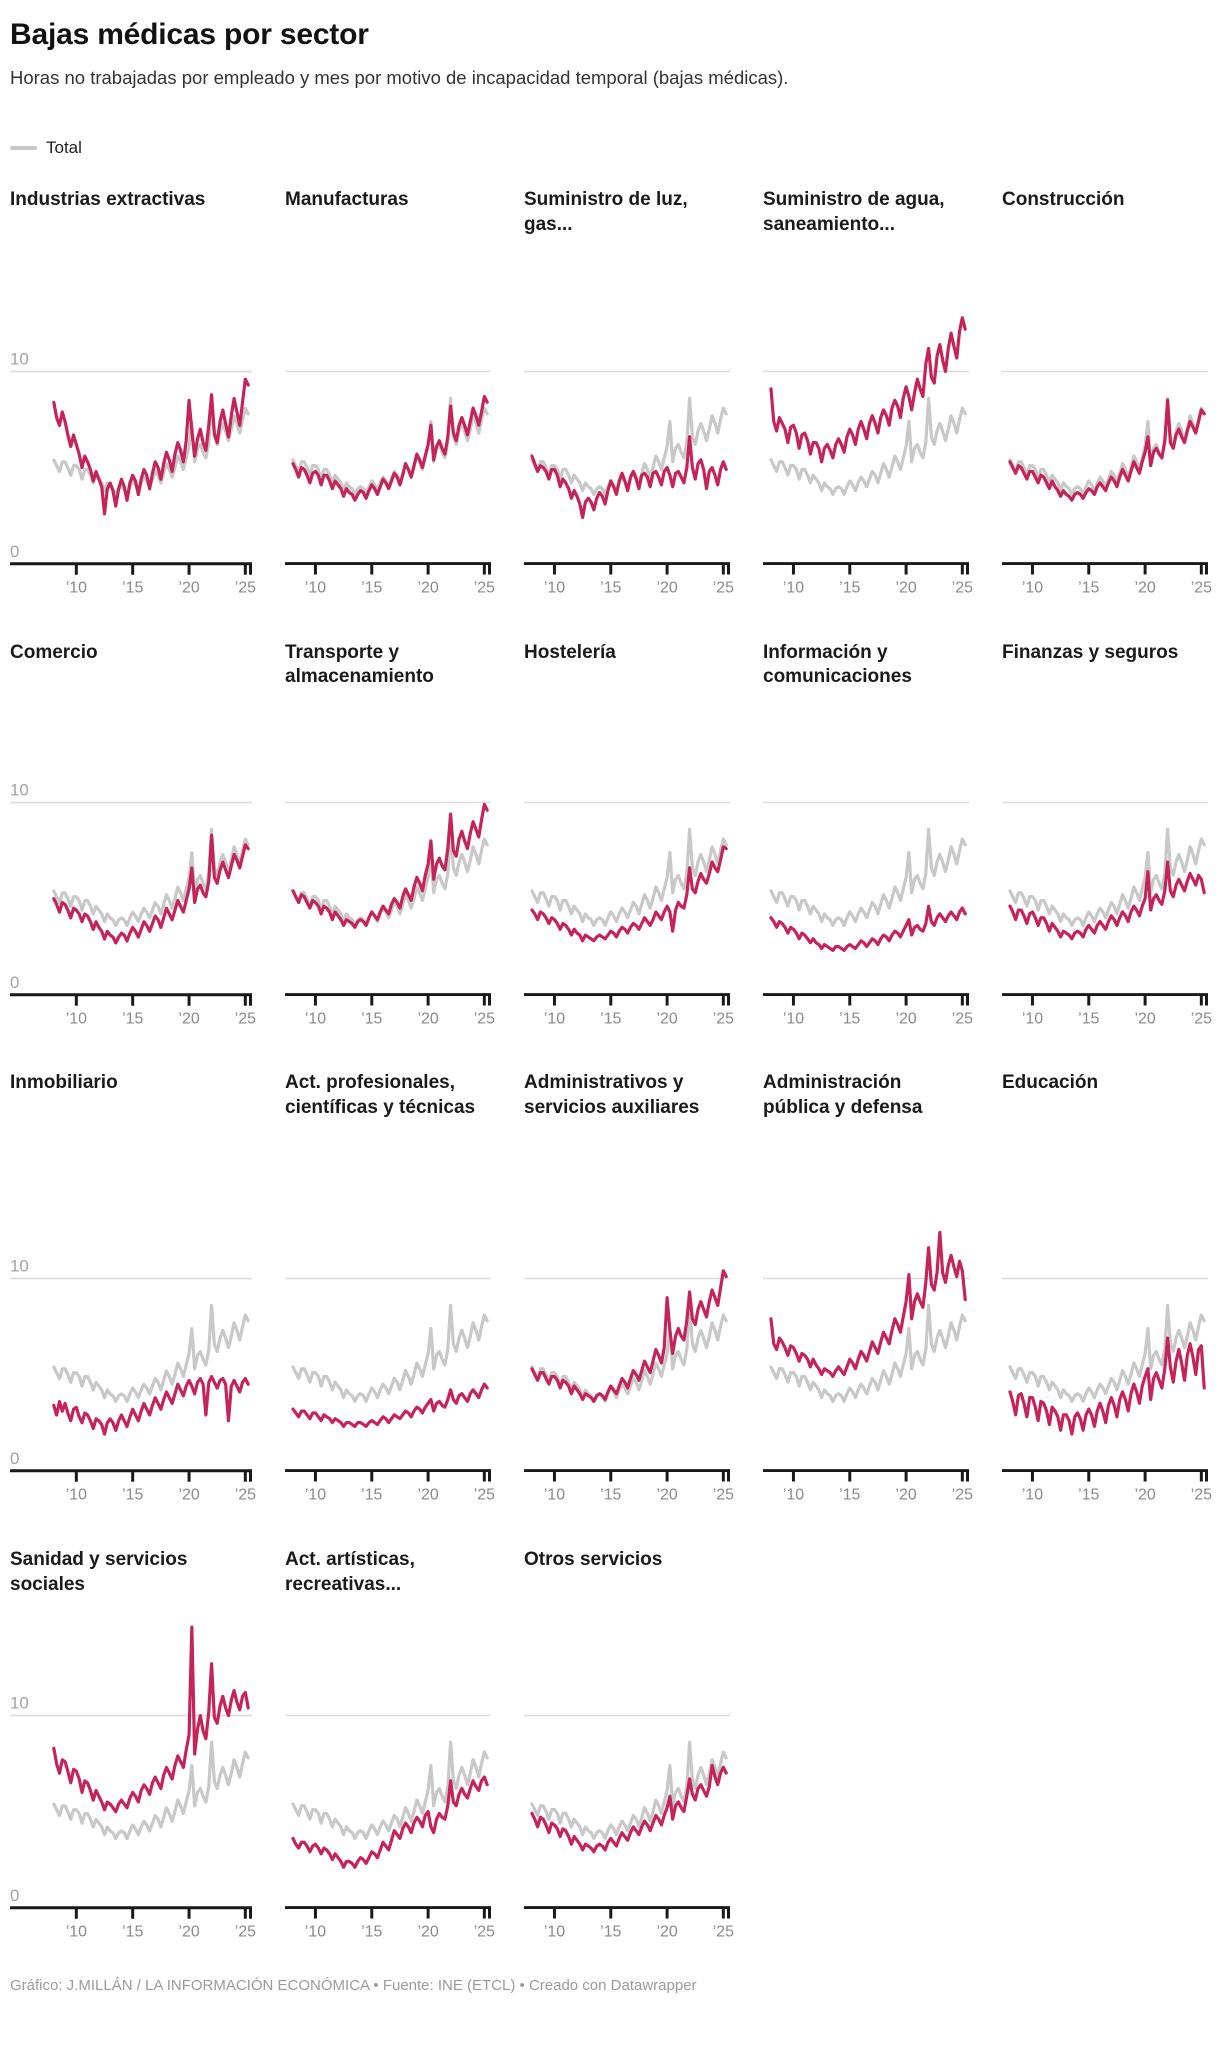 This screenshot has width=1220, height=2066. I want to click on panel-chart-suministro-agua-saneamiento: ’10 ’15 ’20 ’25, so click(868, 456).